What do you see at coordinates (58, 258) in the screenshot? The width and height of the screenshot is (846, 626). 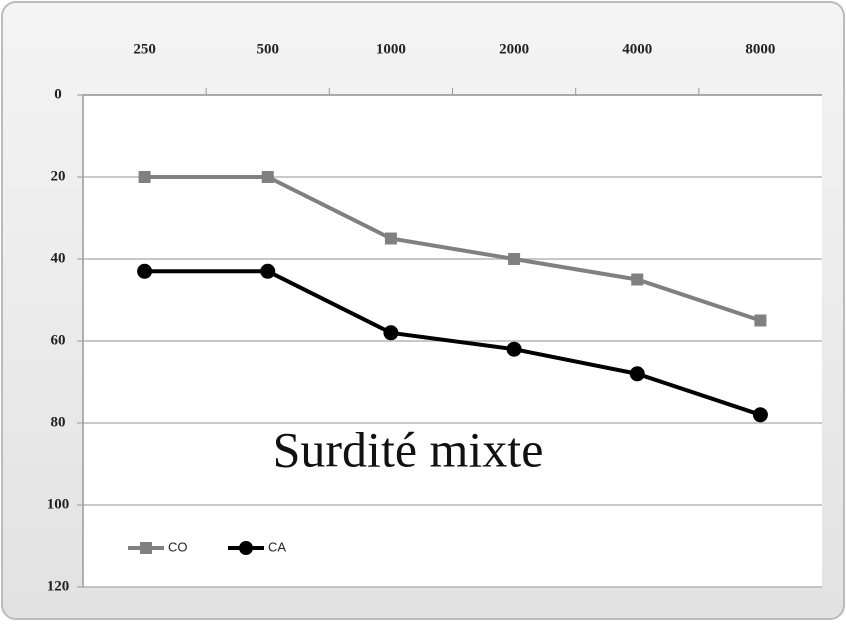 I see `y-tick-label: 40` at bounding box center [58, 258].